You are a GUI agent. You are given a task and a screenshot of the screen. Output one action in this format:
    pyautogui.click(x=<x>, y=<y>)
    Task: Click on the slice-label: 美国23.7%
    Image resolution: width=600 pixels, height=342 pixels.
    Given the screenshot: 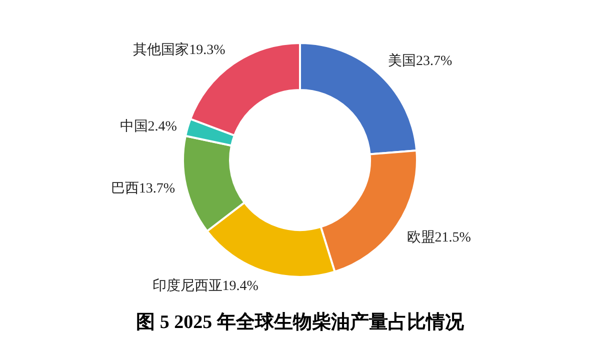 What is the action you would take?
    pyautogui.click(x=420, y=60)
    